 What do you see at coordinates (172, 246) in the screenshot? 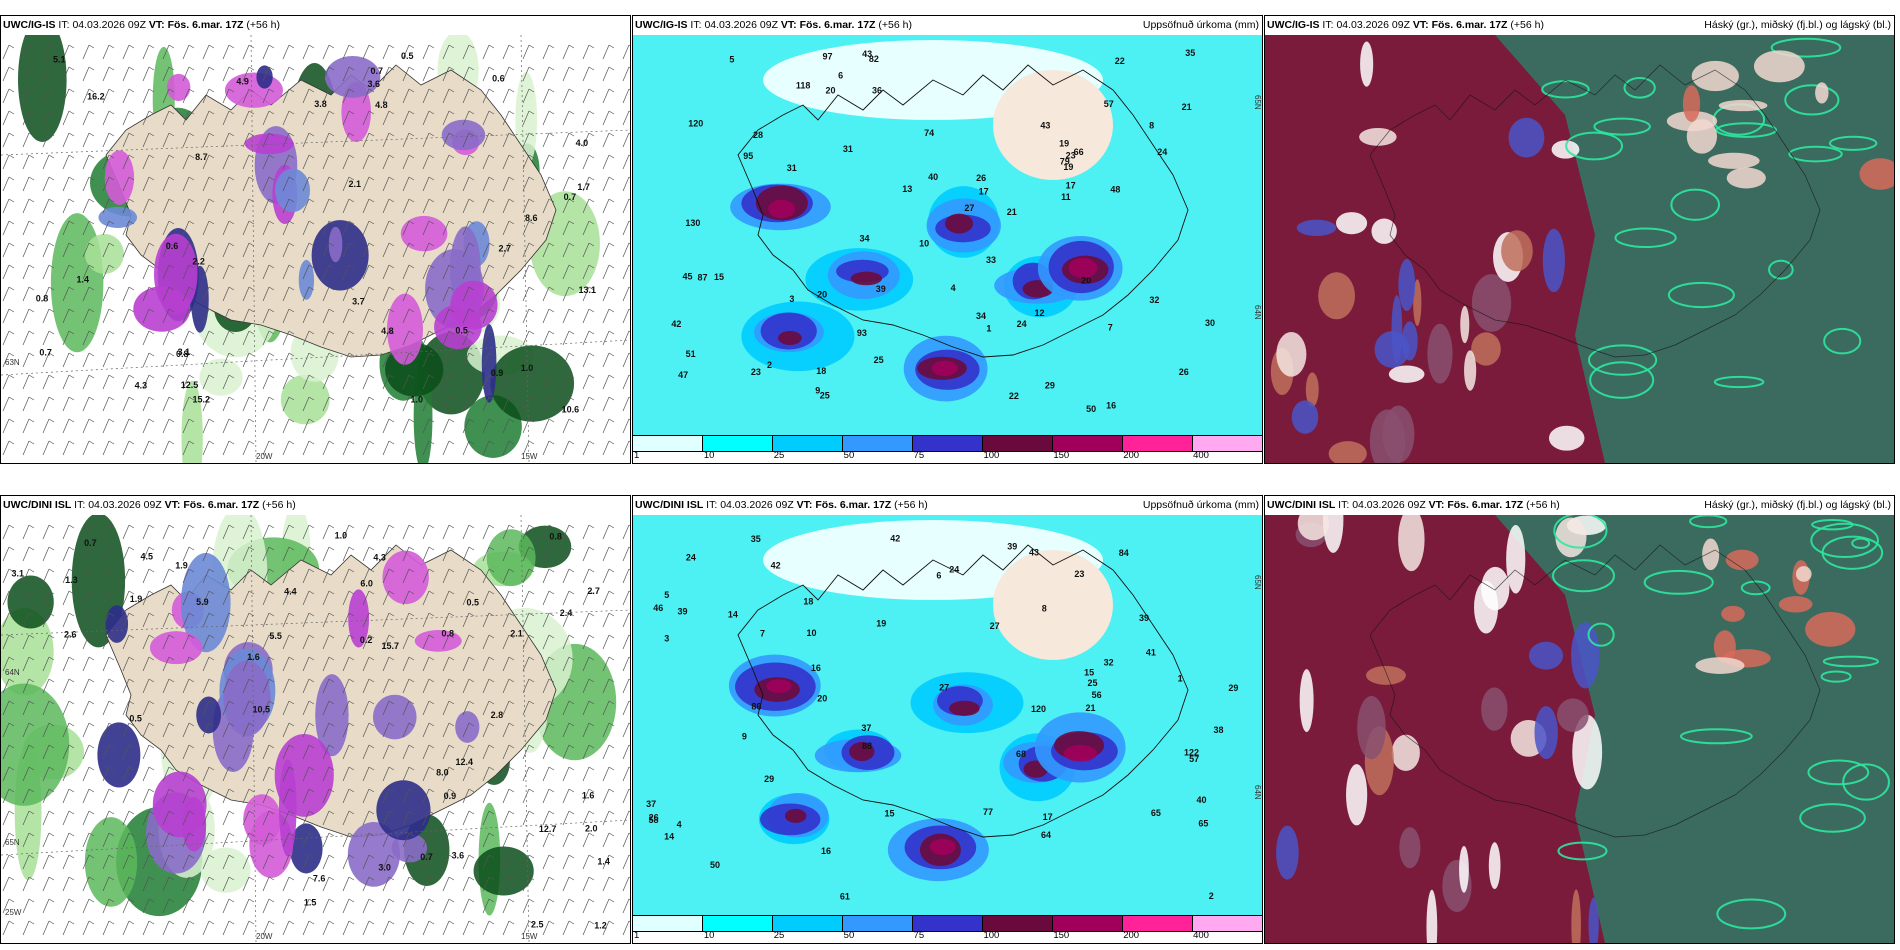
I see `precip-value-label: 0.6` at bounding box center [172, 246].